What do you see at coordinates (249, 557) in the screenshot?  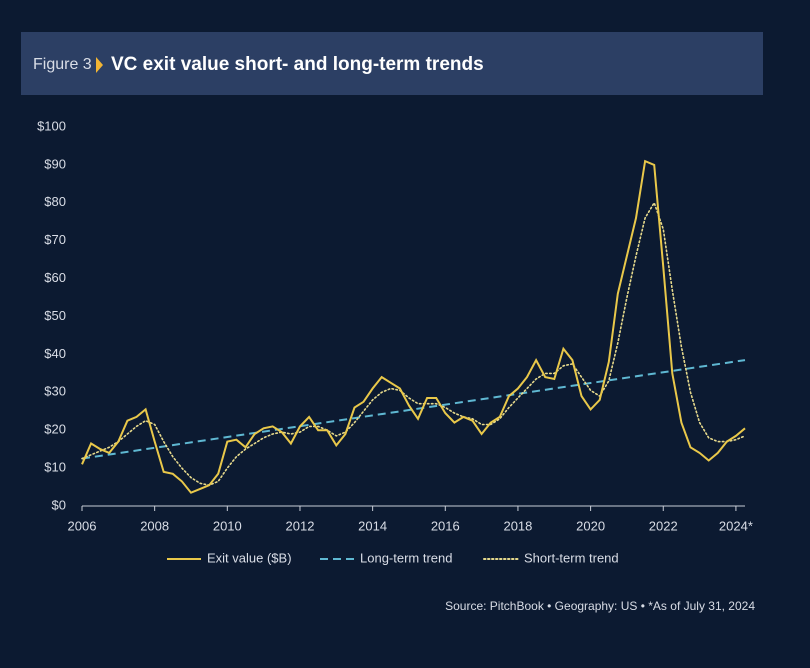 I see `legend-label: Exit value ($B)` at bounding box center [249, 557].